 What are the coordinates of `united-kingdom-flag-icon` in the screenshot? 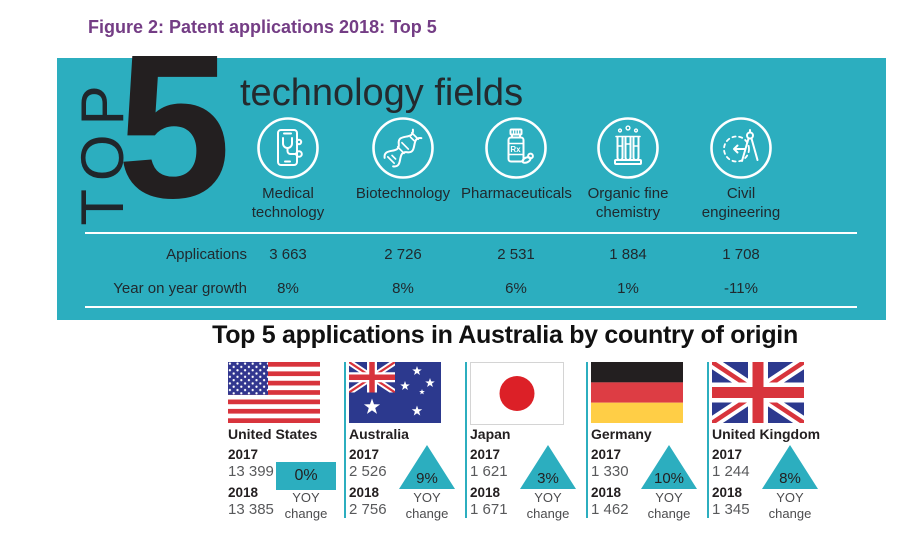 It's located at (758, 392).